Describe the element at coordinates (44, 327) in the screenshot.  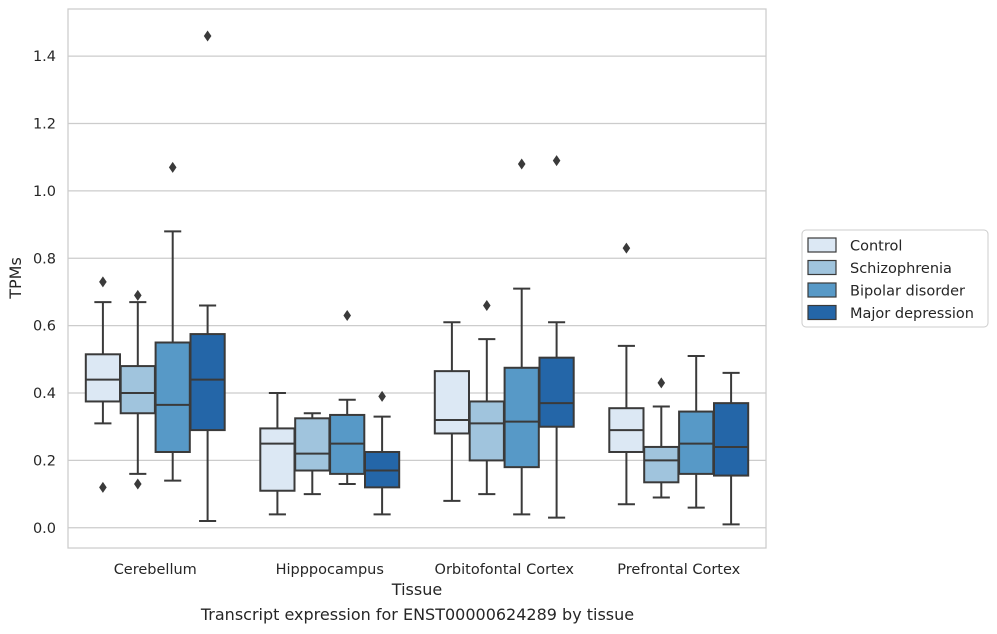
I see `y-tick-label: 0.6` at that location.